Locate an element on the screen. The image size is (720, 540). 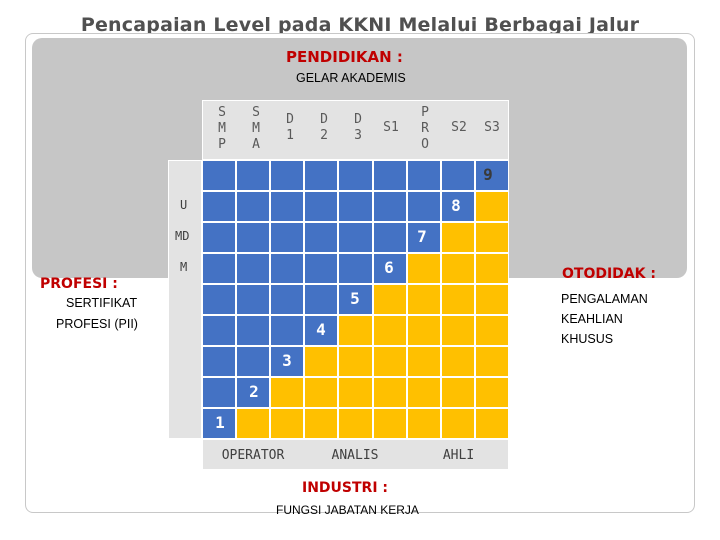
grid-header-band is located at coordinates (355, 130).